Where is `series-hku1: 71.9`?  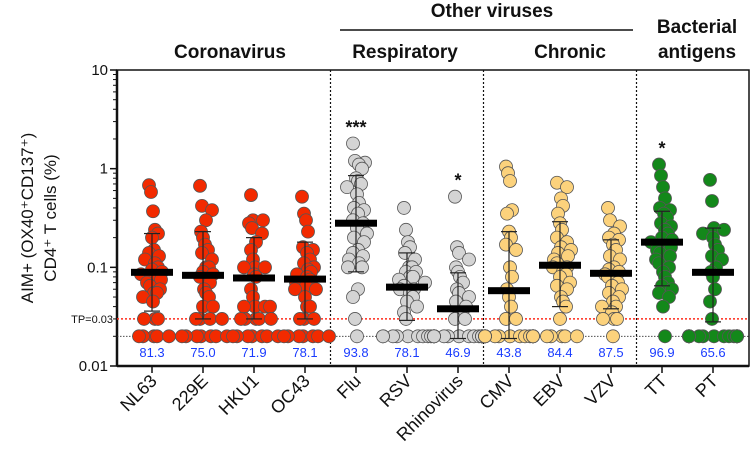 series-hku1: 71.9 is located at coordinates (255, 274).